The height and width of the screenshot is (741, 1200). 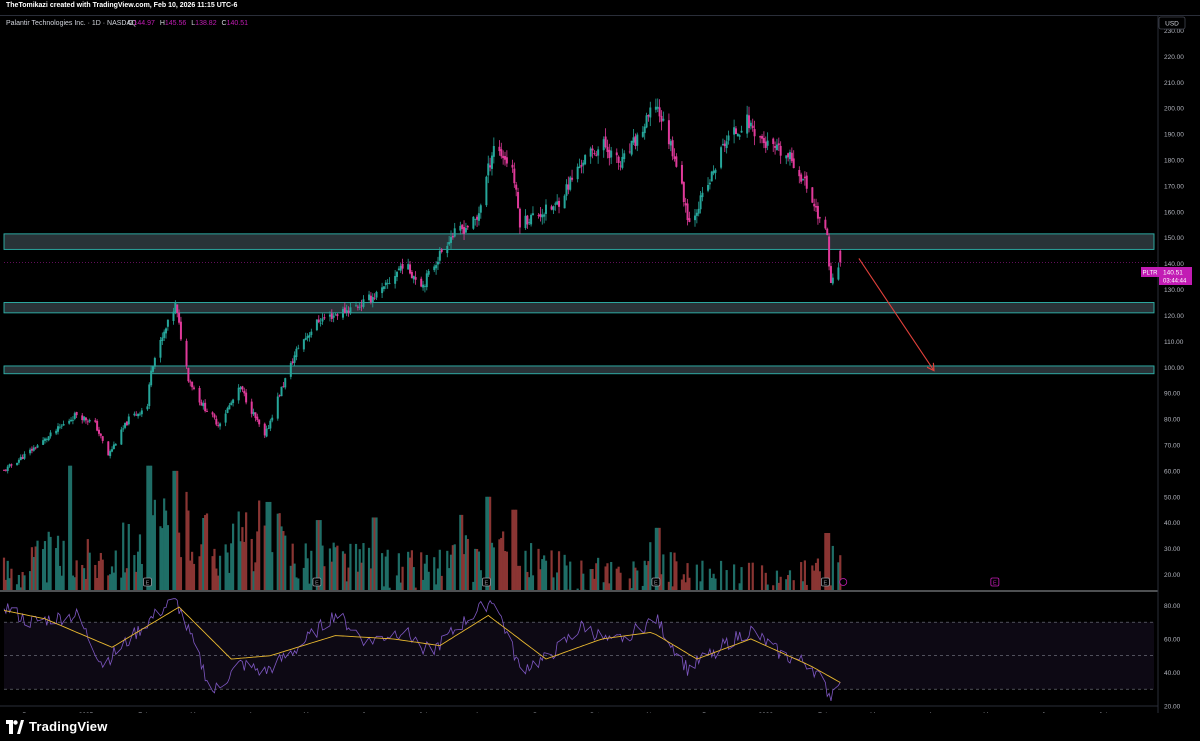 What do you see at coordinates (1172, 23) in the screenshot?
I see `currency-button: USD` at bounding box center [1172, 23].